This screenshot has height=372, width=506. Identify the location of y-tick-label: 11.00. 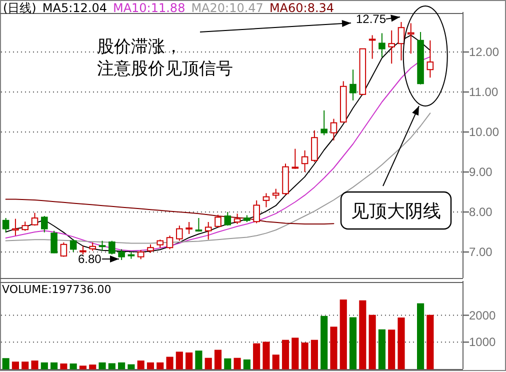
(483, 92).